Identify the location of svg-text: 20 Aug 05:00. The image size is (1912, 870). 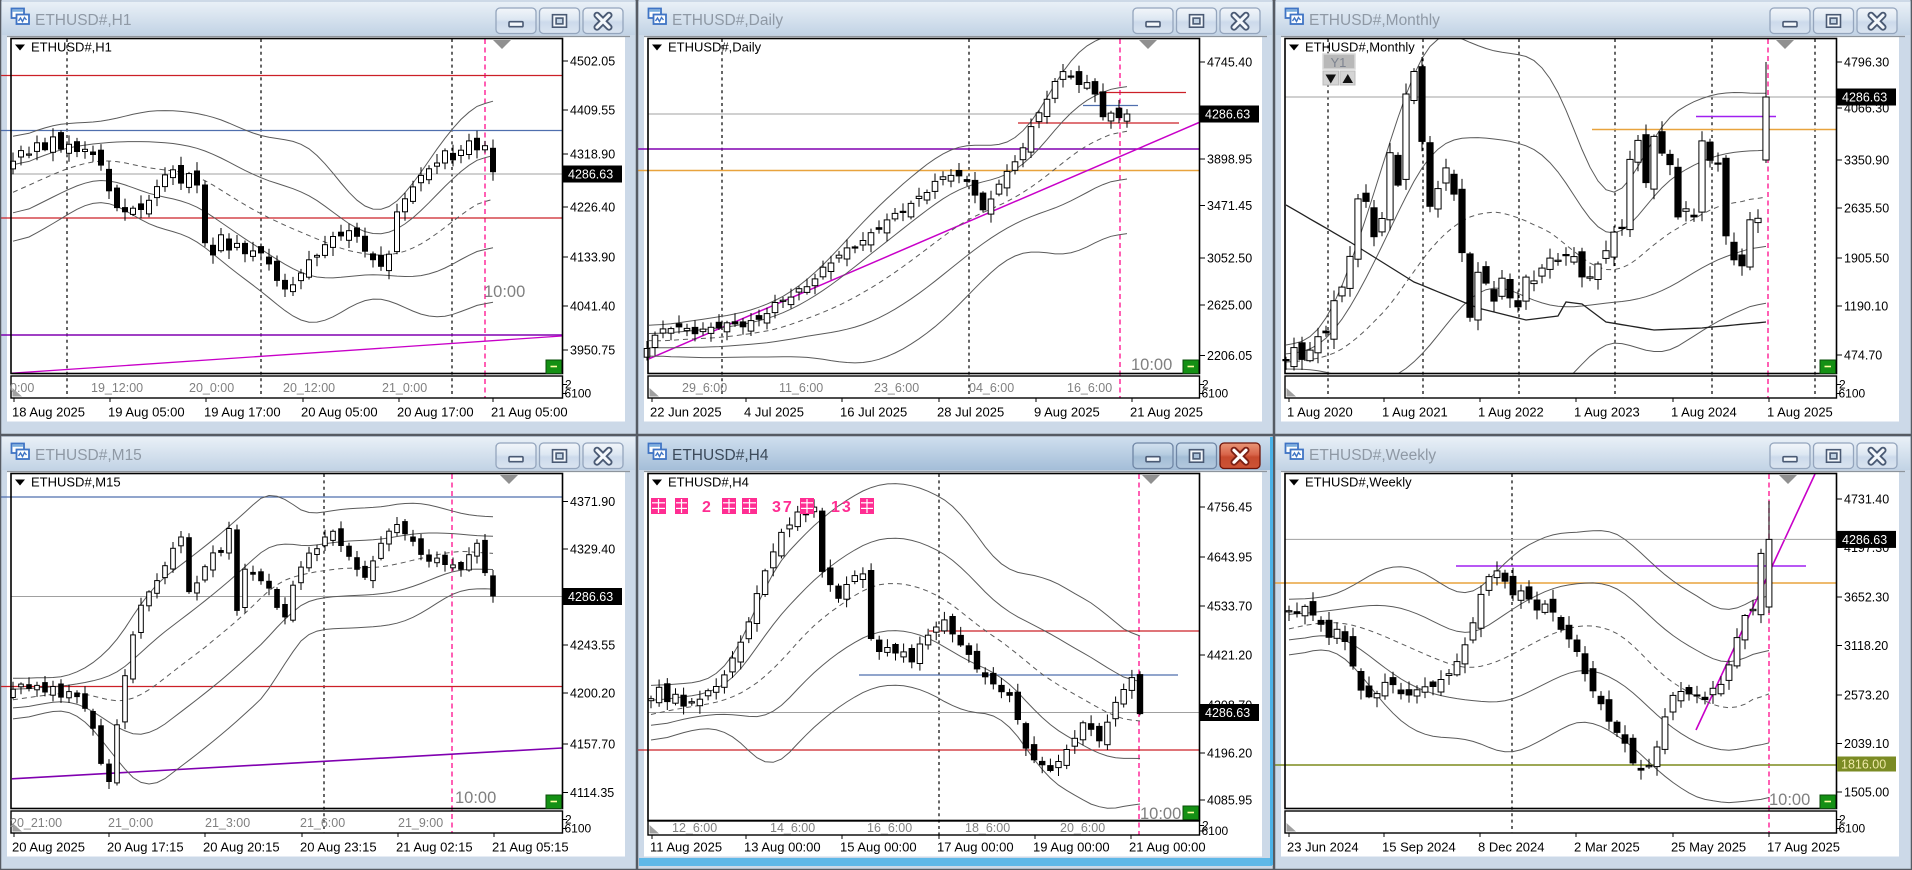
(339, 412).